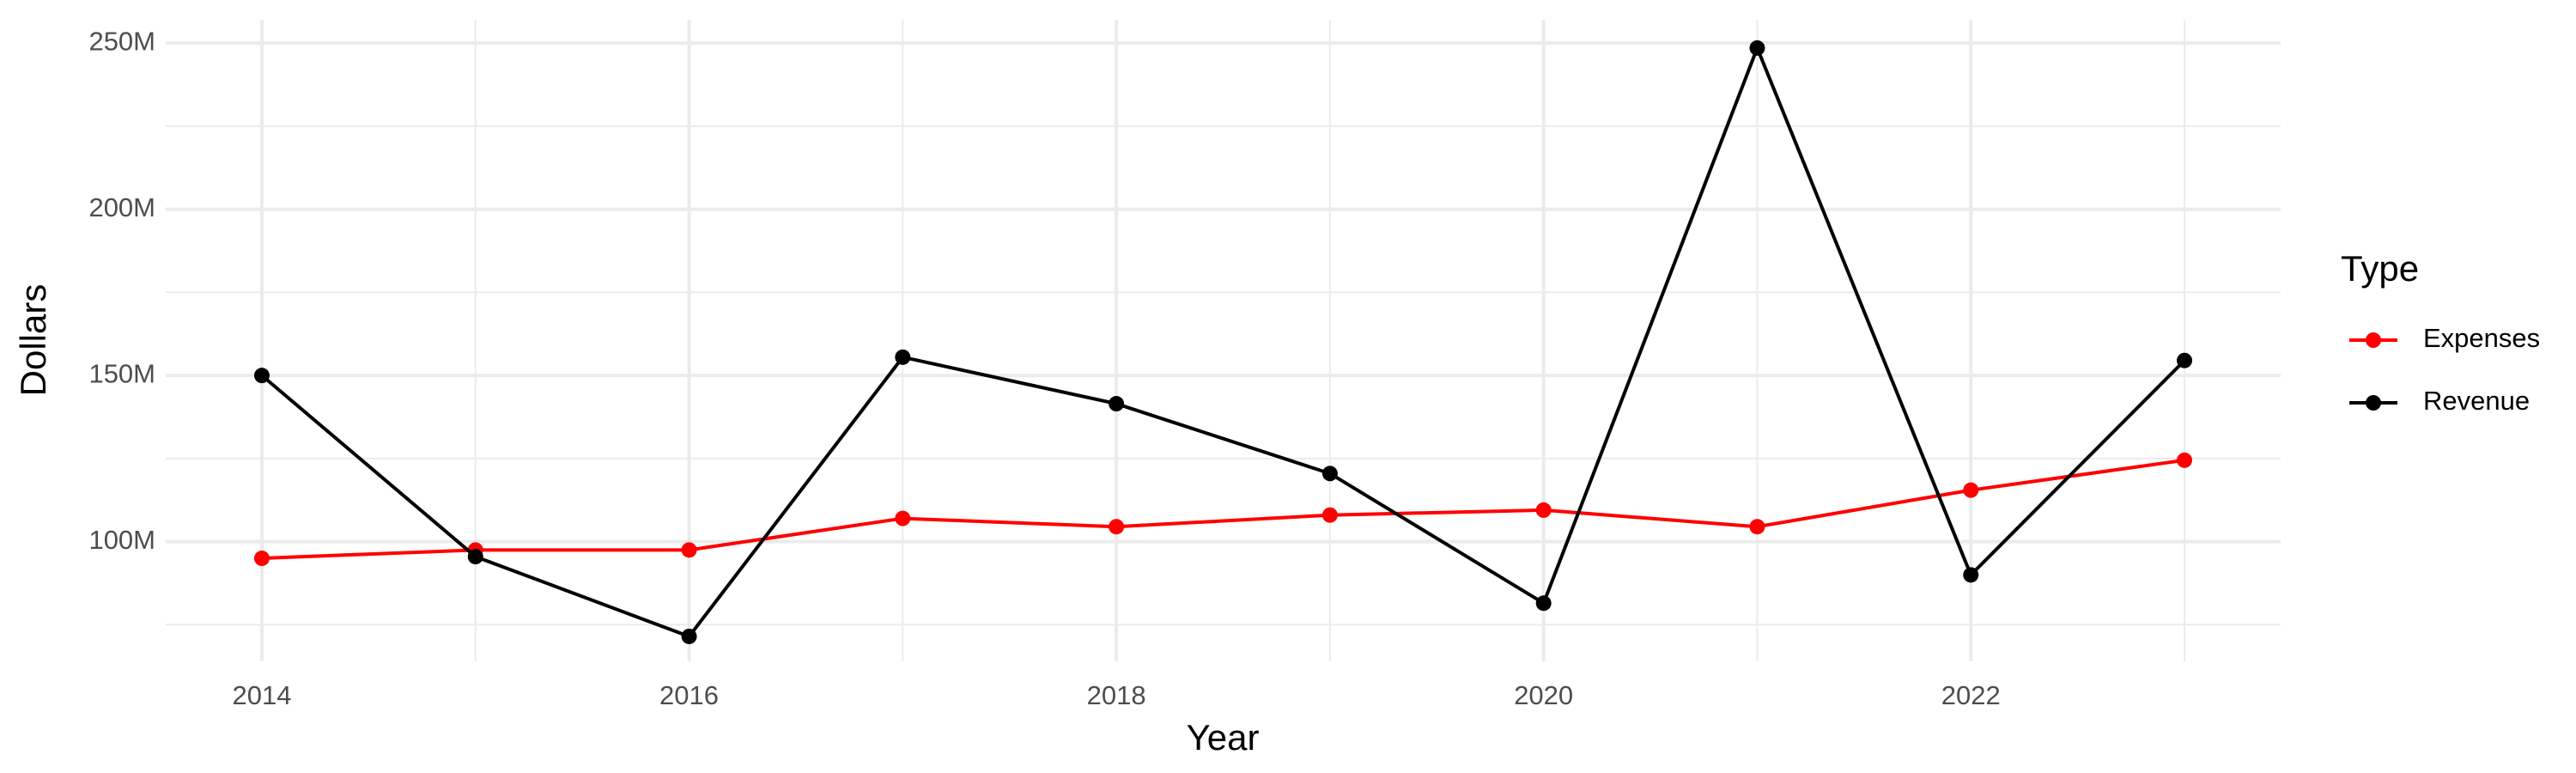  What do you see at coordinates (2380, 268) in the screenshot?
I see `legend-title: Type` at bounding box center [2380, 268].